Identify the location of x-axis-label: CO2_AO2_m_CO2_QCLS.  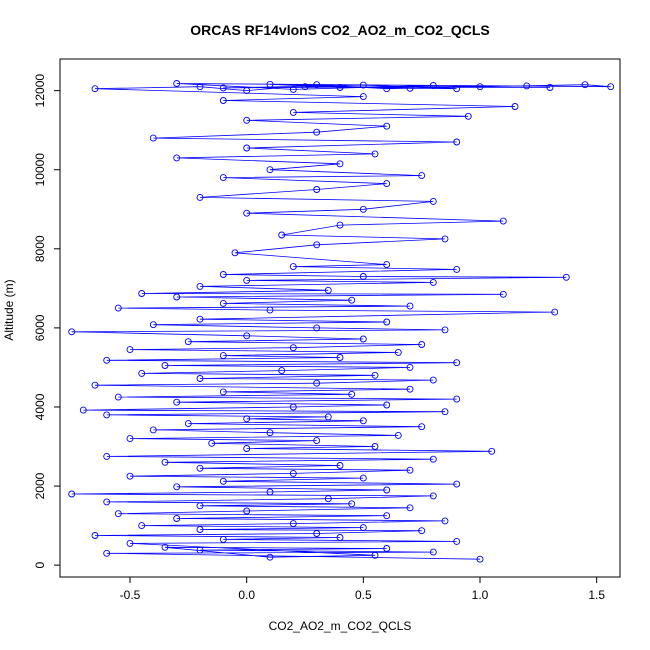
(340, 626).